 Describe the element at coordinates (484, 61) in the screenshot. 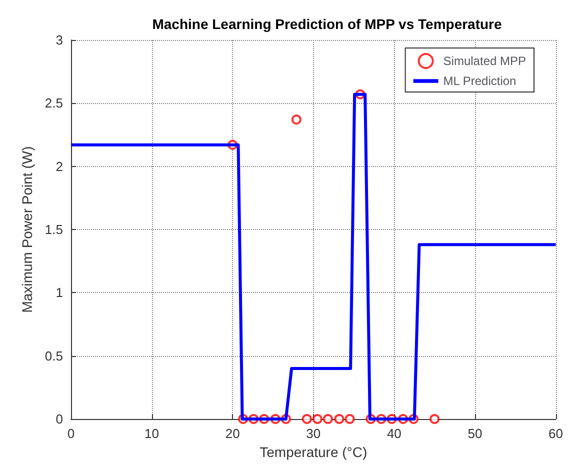

I see `legend-label: Simulated MPP` at that location.